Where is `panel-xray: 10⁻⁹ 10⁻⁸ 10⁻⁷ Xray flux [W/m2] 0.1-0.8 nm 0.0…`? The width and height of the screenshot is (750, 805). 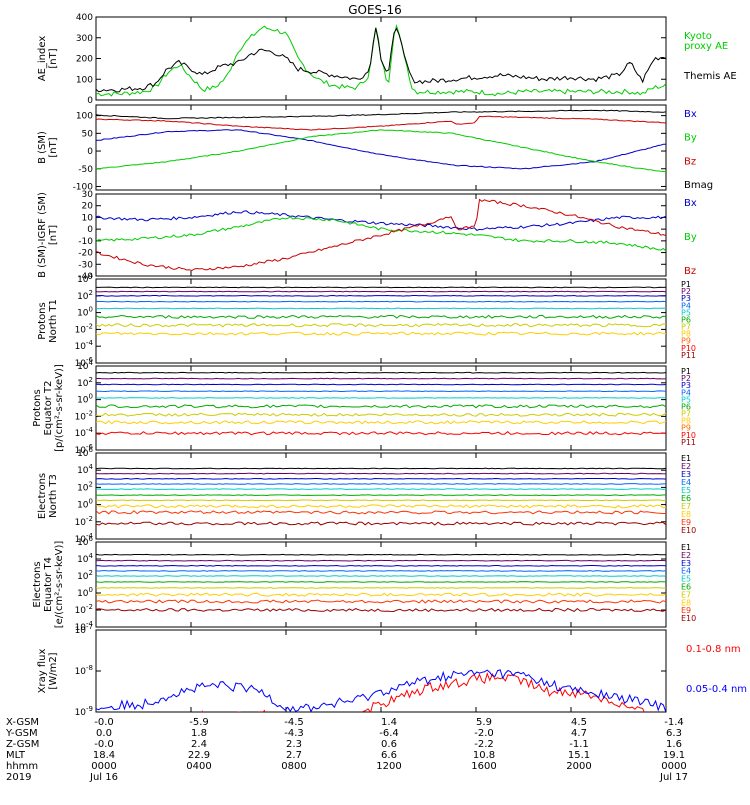
panel-xray: 10⁻⁹ 10⁻⁸ 10⁻⁷ Xray flux [W/m2] 0.1-0.8 nm 0.0… is located at coordinates (392, 670).